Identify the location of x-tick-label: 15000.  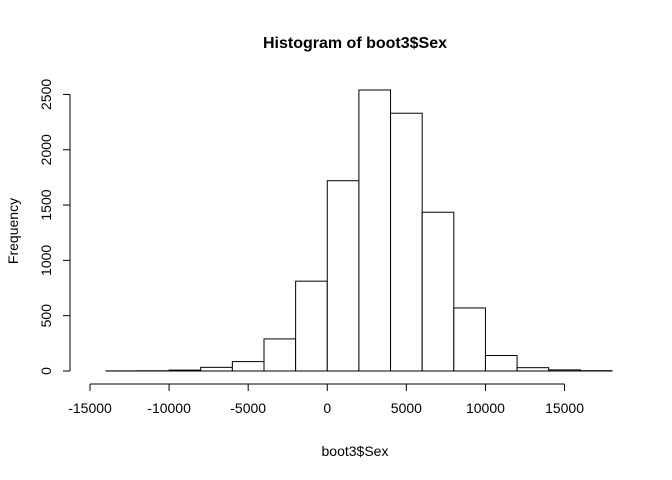
(564, 408).